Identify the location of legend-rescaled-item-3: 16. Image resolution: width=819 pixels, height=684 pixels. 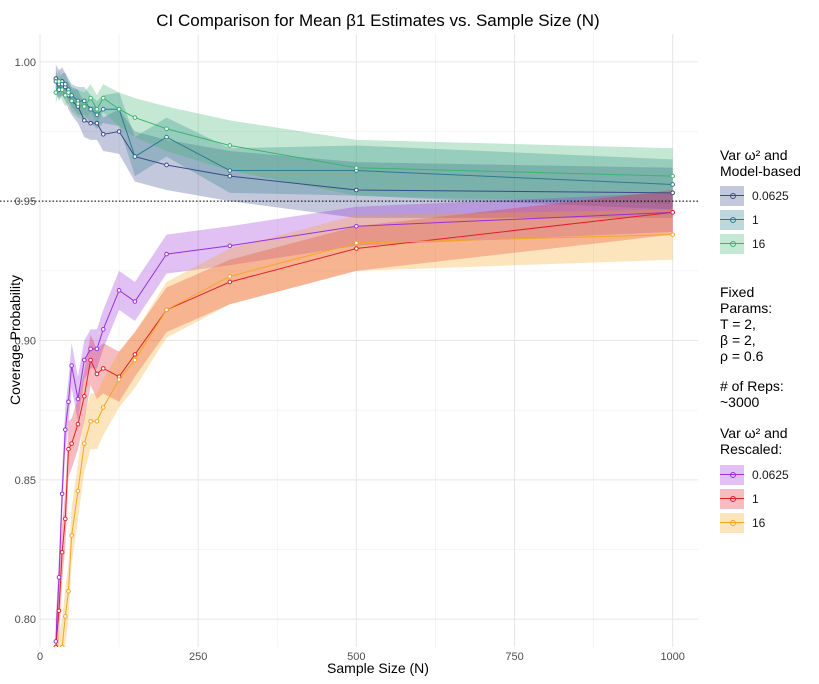
(742, 523).